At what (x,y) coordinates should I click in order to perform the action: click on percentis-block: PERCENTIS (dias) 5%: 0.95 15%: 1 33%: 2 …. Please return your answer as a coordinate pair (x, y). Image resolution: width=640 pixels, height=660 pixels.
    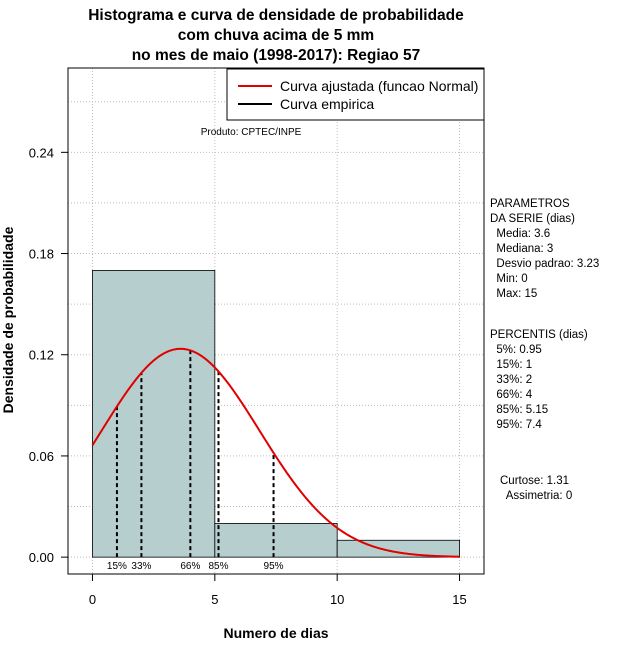
    Looking at the image, I should click on (539, 380).